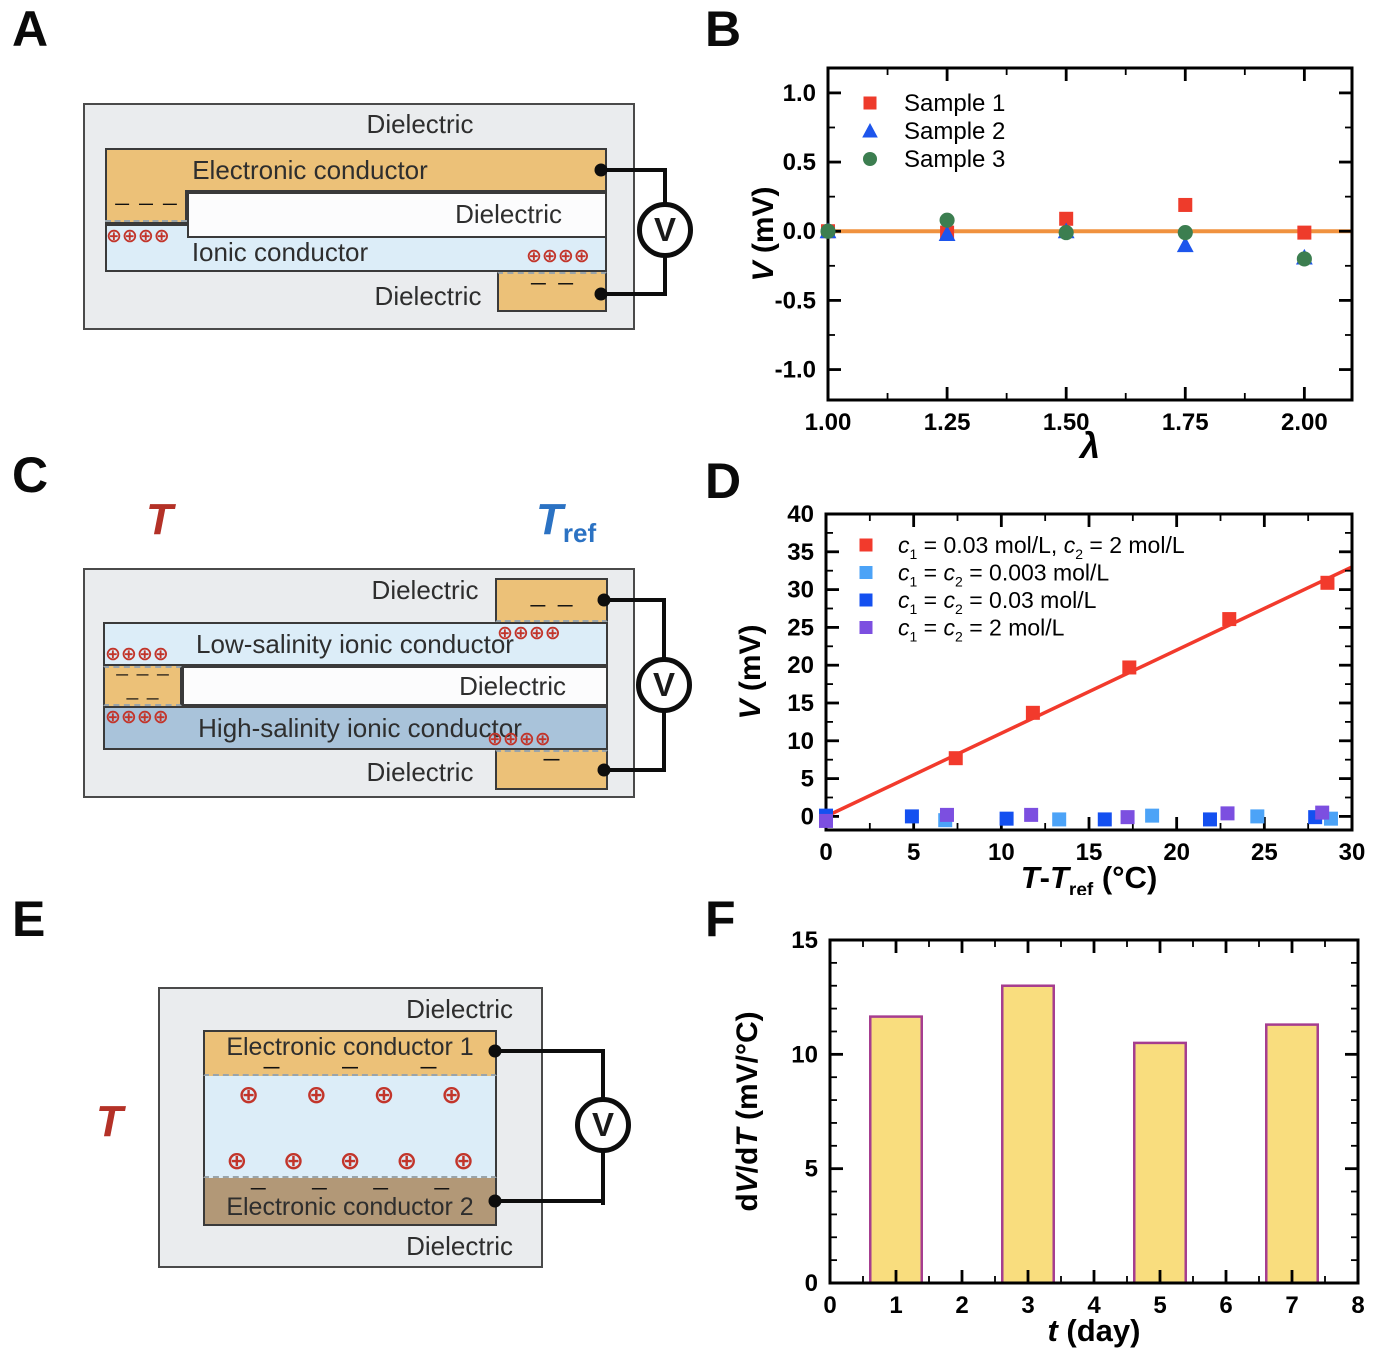 Image resolution: width=1386 pixels, height=1348 pixels. I want to click on y-tick-label: 0.0, so click(799, 231).